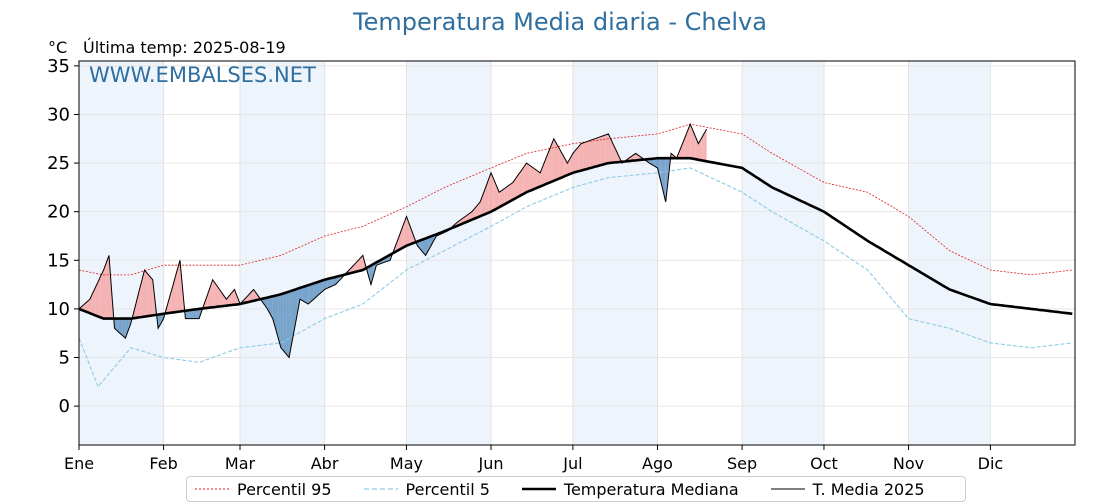 The height and width of the screenshot is (502, 1120). What do you see at coordinates (560, 22) in the screenshot?
I see `chart-title: Temperatura Media diaria - Chelva` at bounding box center [560, 22].